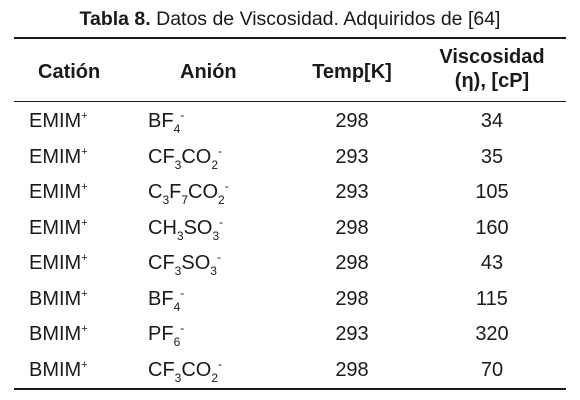 The height and width of the screenshot is (400, 580). I want to click on cell-anion: CH3SO3-, so click(186, 228).